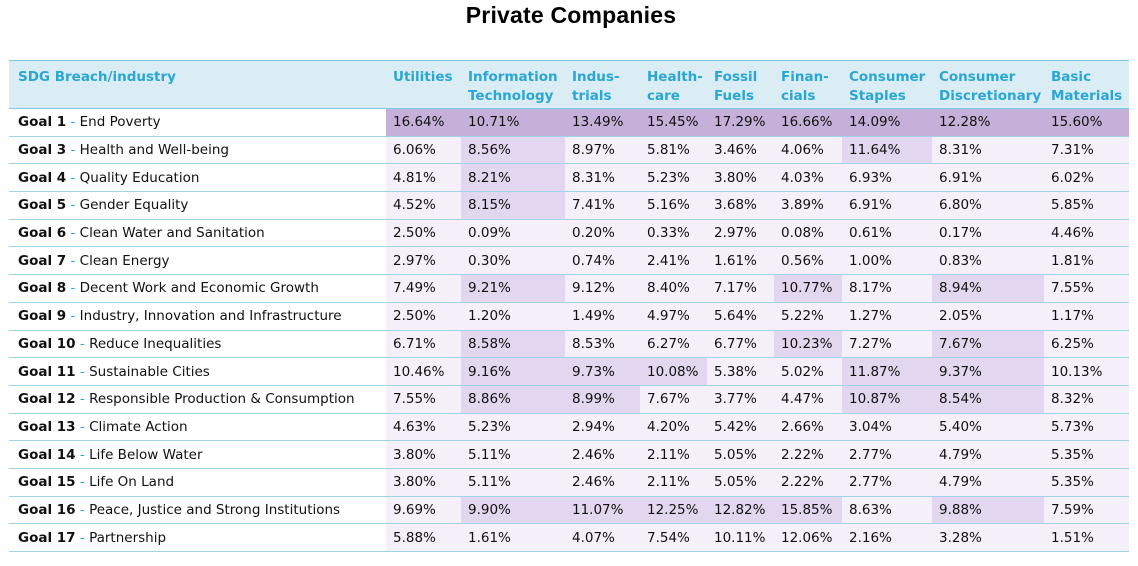 This screenshot has height=566, width=1138. What do you see at coordinates (132, 482) in the screenshot?
I see `goal-name: Life On Land` at bounding box center [132, 482].